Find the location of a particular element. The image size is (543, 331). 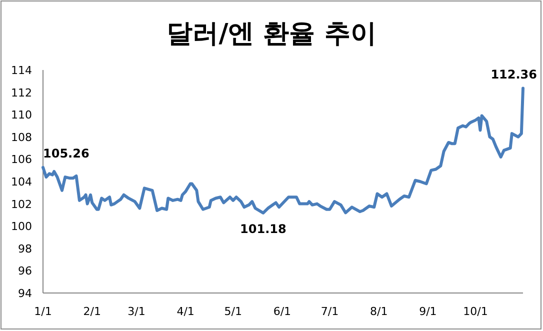

y-tick-label: 100 is located at coordinates (21, 227).